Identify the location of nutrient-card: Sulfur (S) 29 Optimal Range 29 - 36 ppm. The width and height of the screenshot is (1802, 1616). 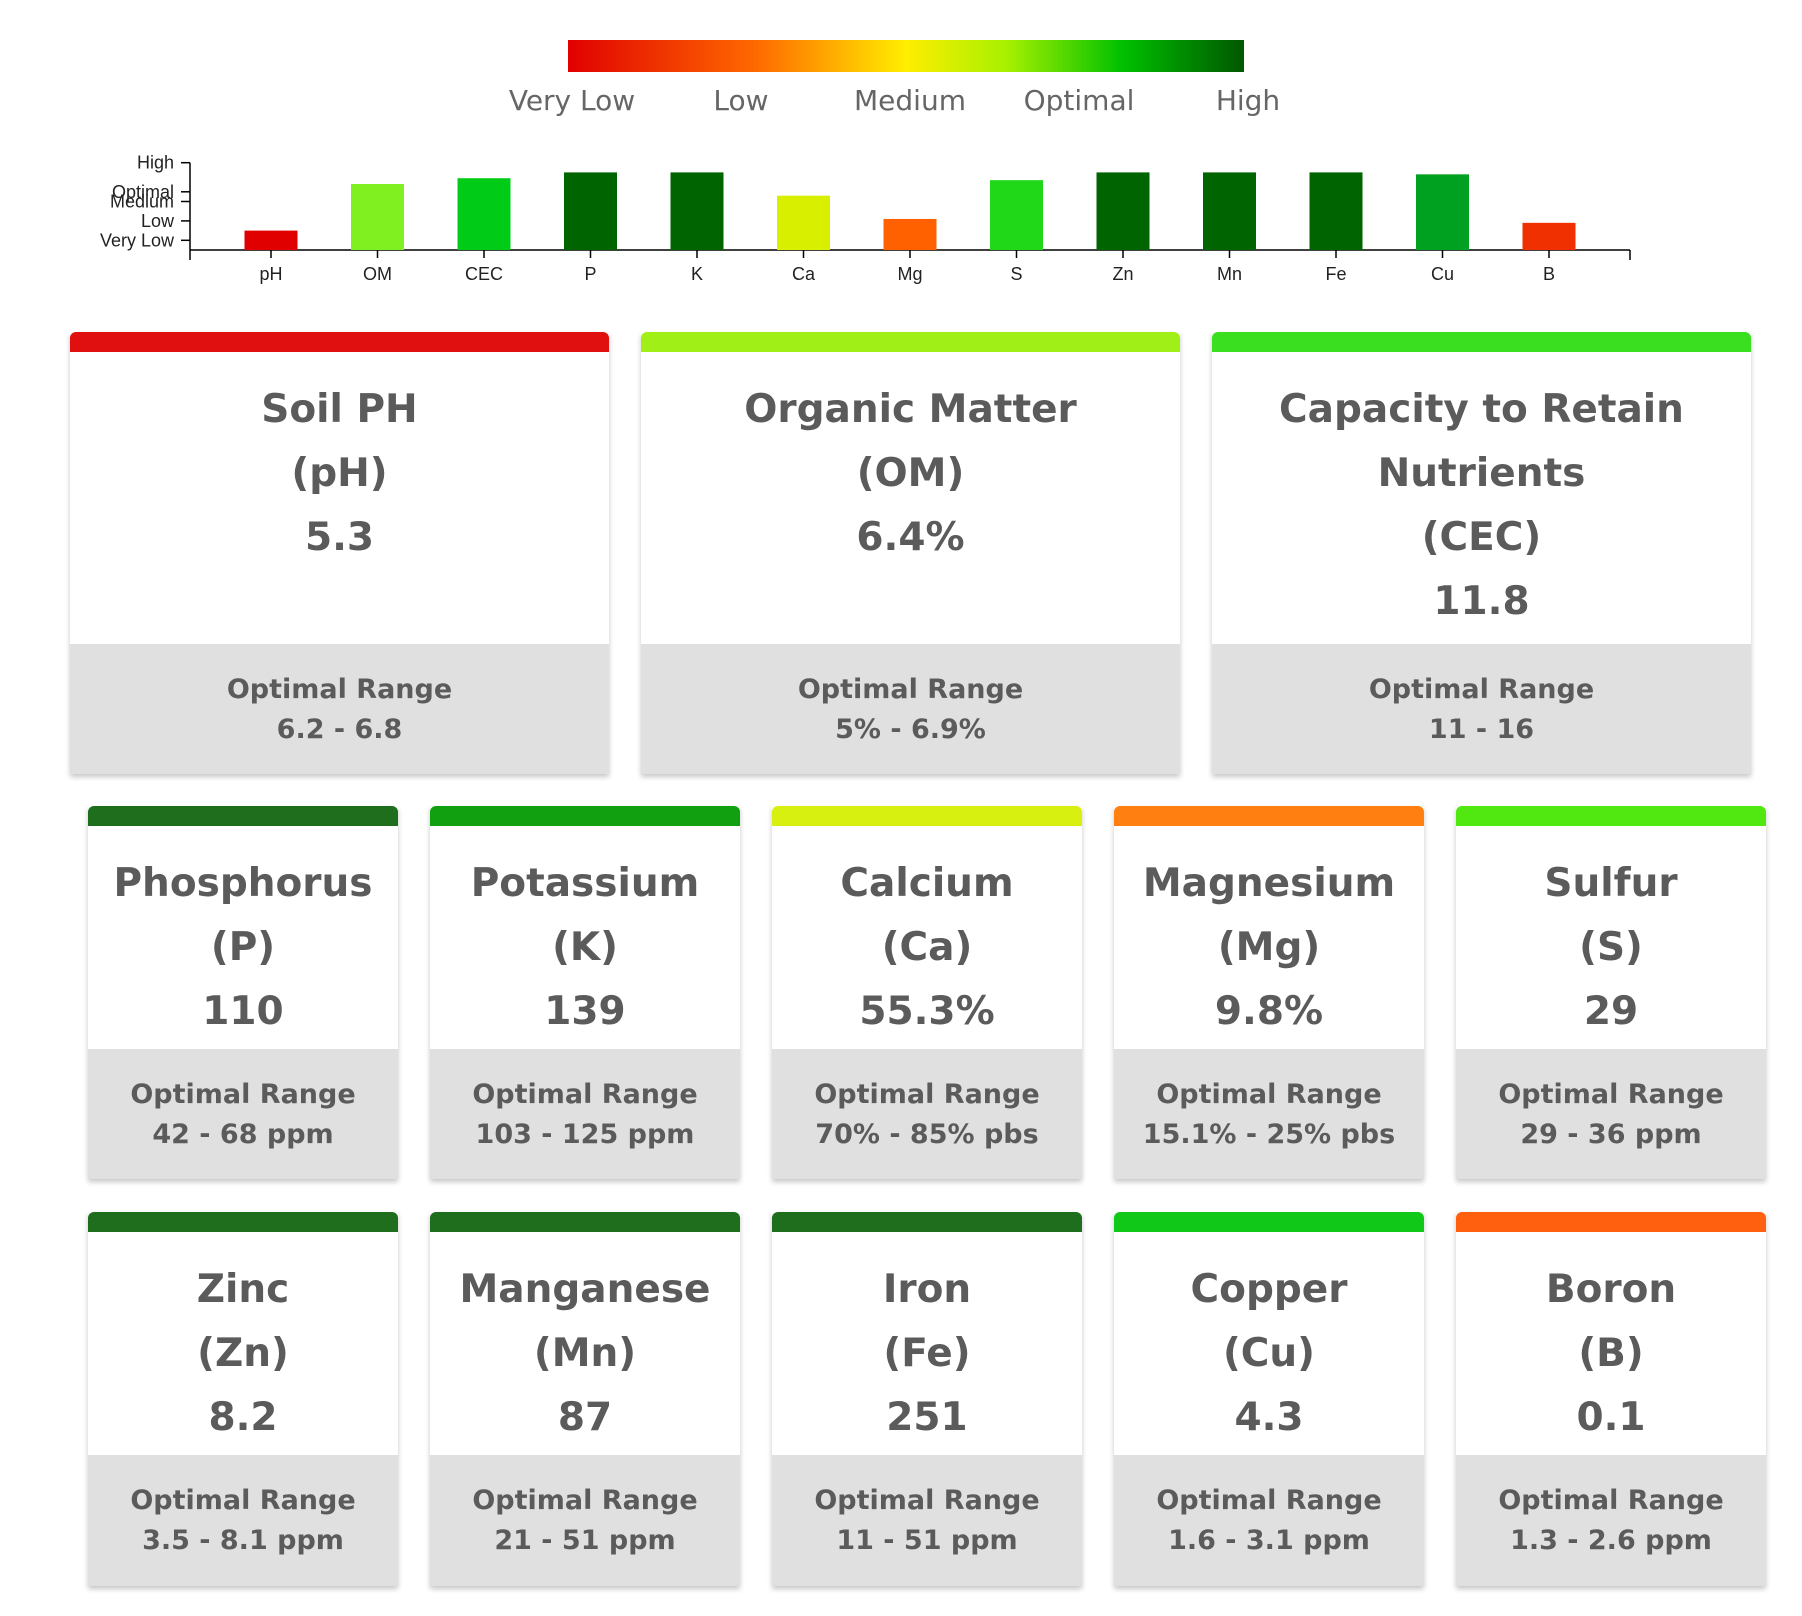
(1611, 992).